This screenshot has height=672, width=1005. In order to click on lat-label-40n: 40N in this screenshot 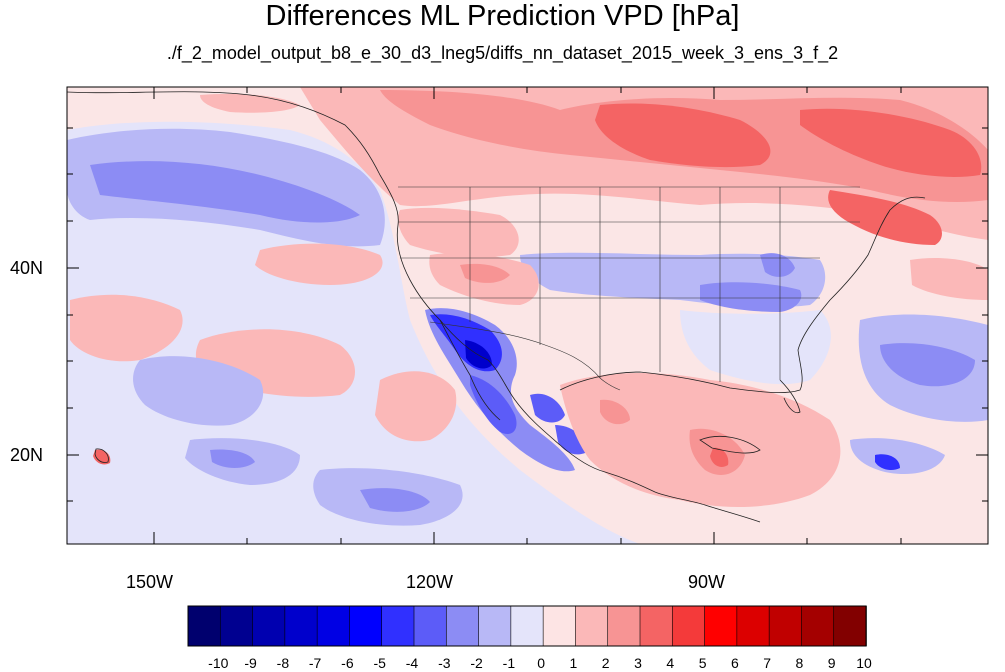, I will do `click(27, 268)`.